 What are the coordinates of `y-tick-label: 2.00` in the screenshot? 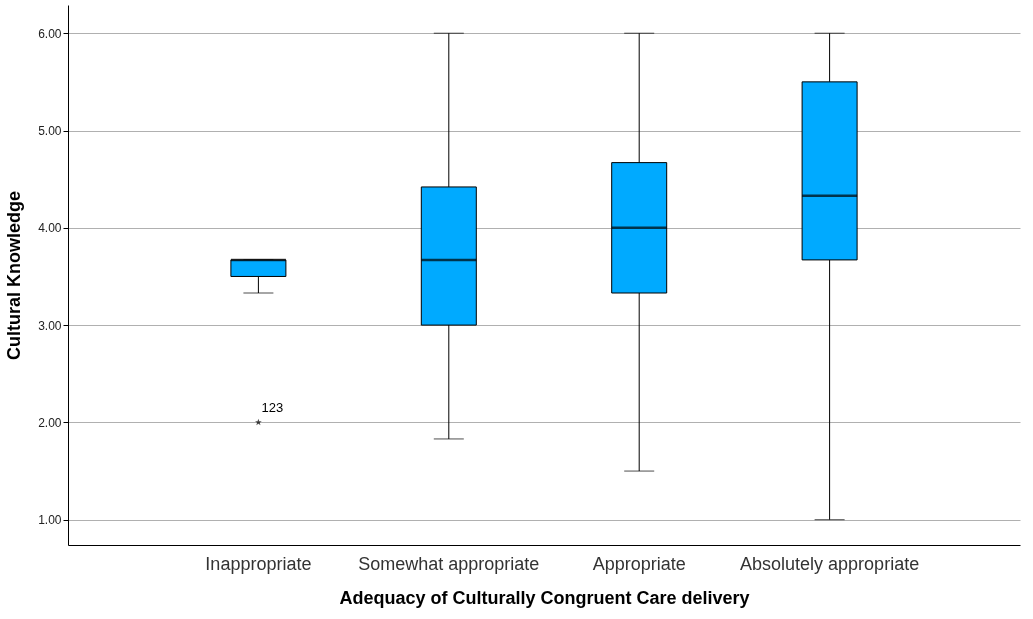 It's located at (50, 422).